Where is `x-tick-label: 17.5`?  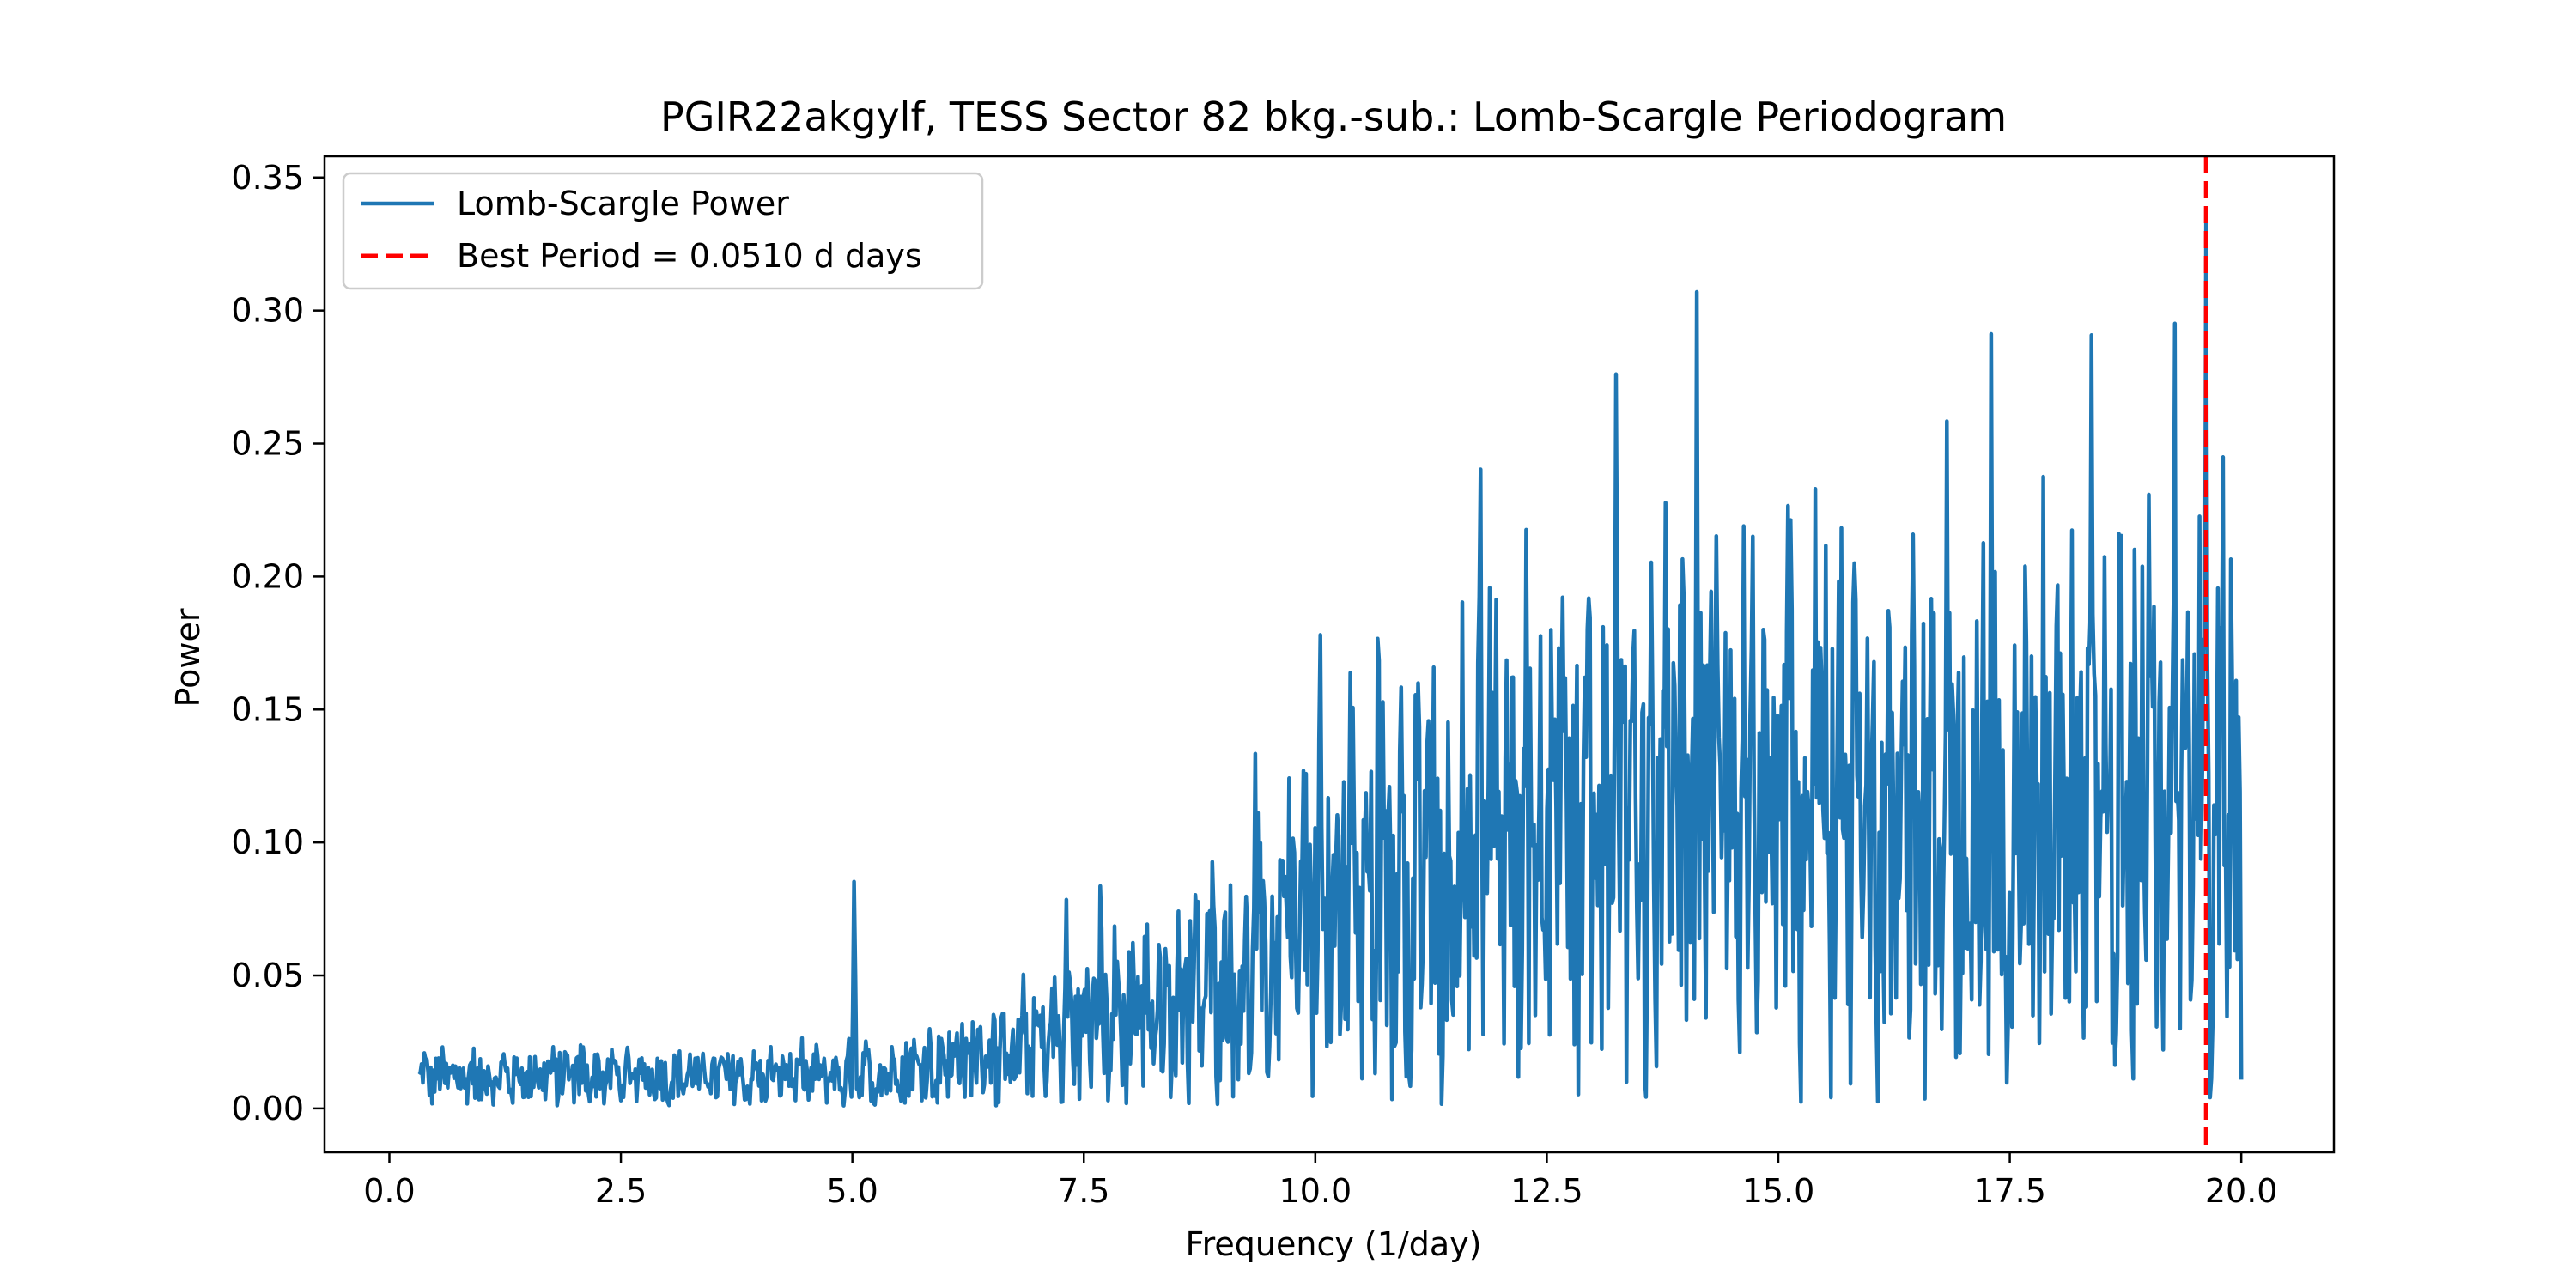 x-tick-label: 17.5 is located at coordinates (2010, 1191).